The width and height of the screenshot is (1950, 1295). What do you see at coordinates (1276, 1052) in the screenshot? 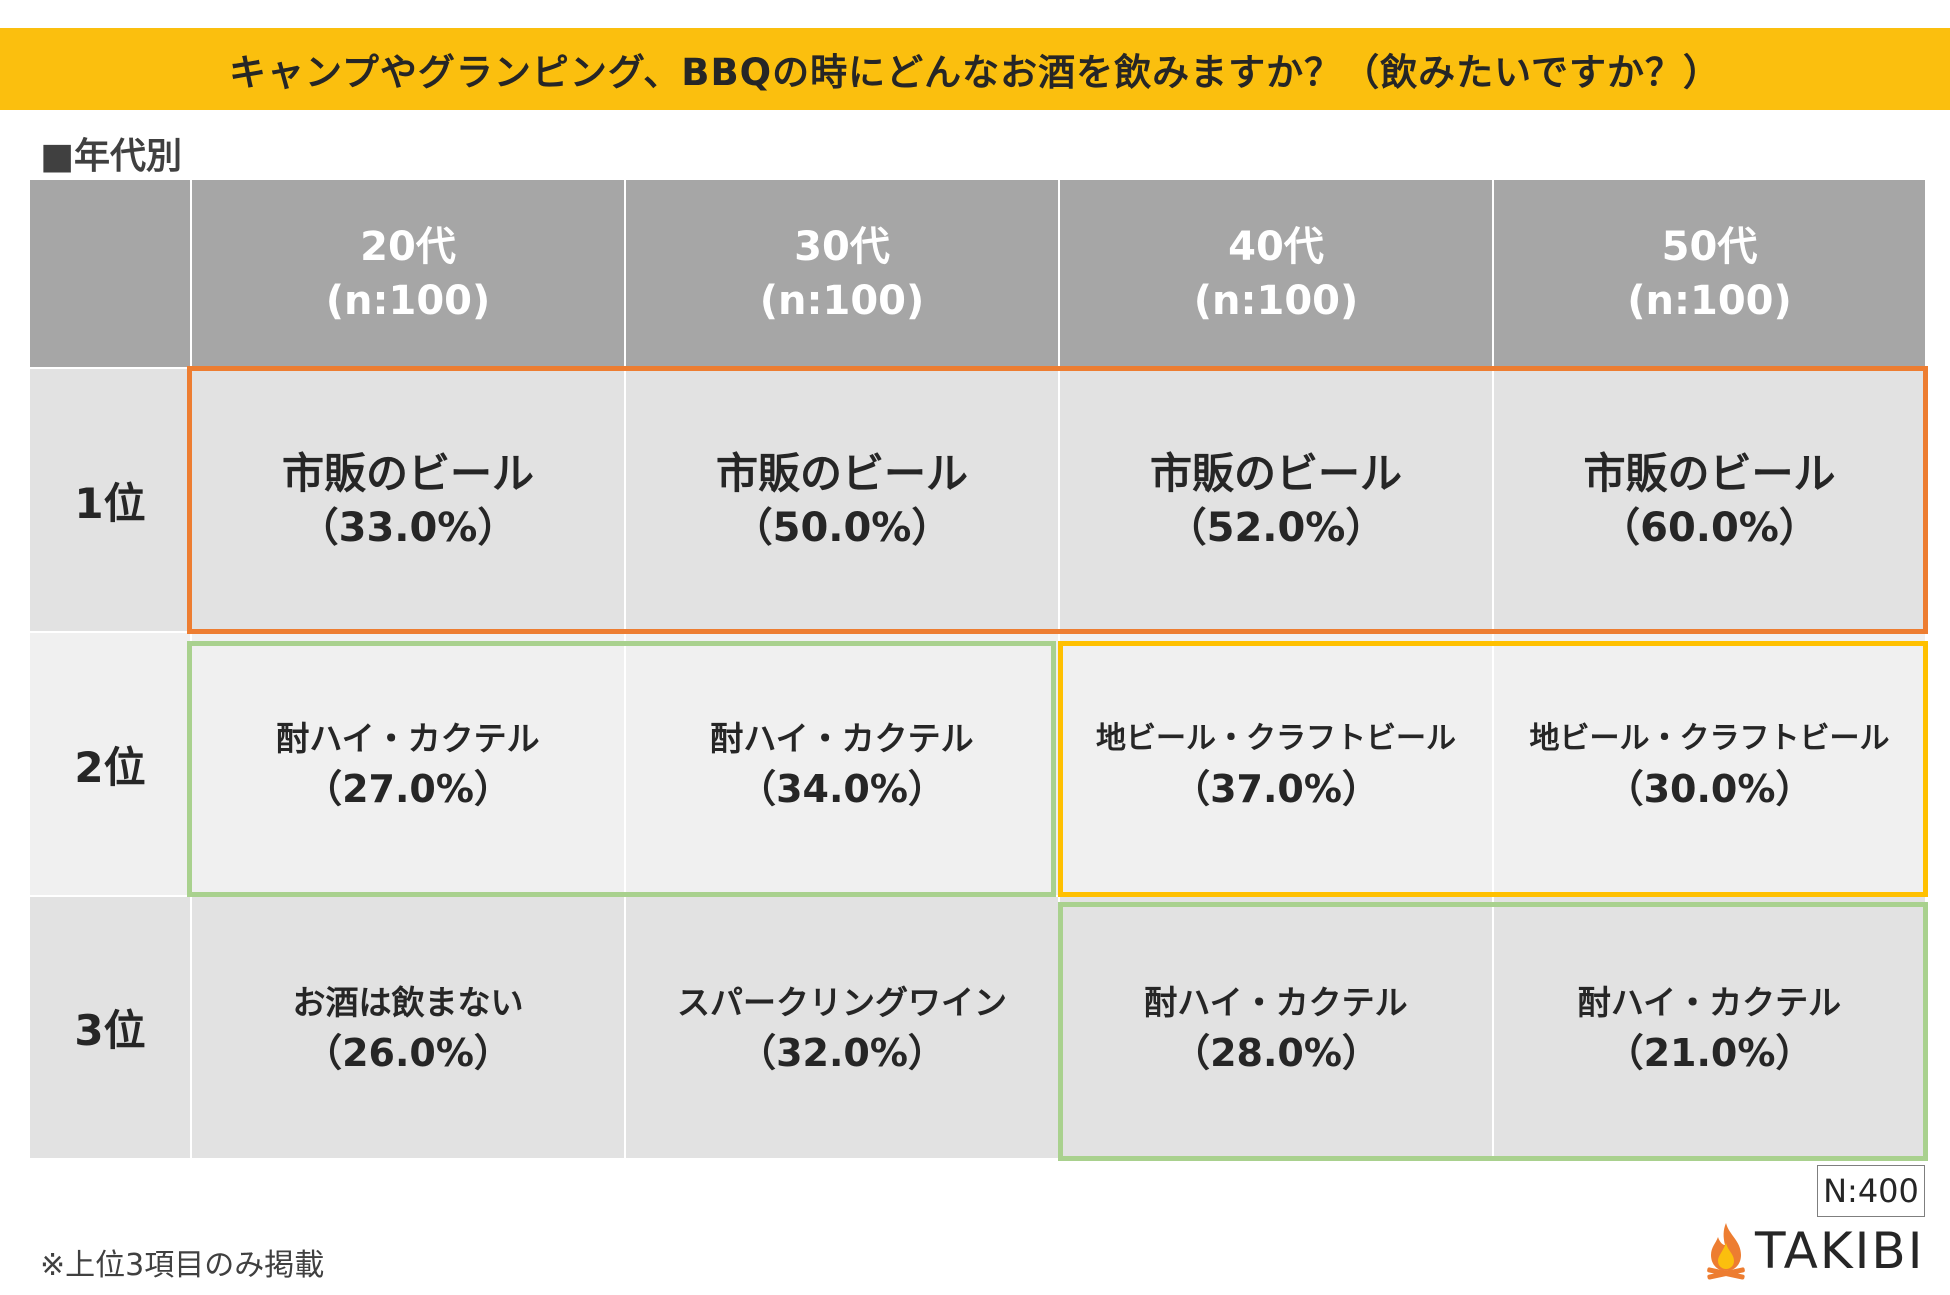
I see `cell-percent: （28.0%）` at bounding box center [1276, 1052].